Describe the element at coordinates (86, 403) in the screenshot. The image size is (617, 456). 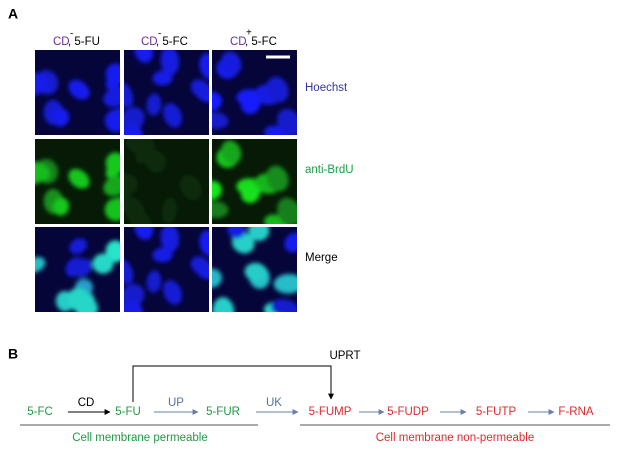
I see `enzyme: CD` at that location.